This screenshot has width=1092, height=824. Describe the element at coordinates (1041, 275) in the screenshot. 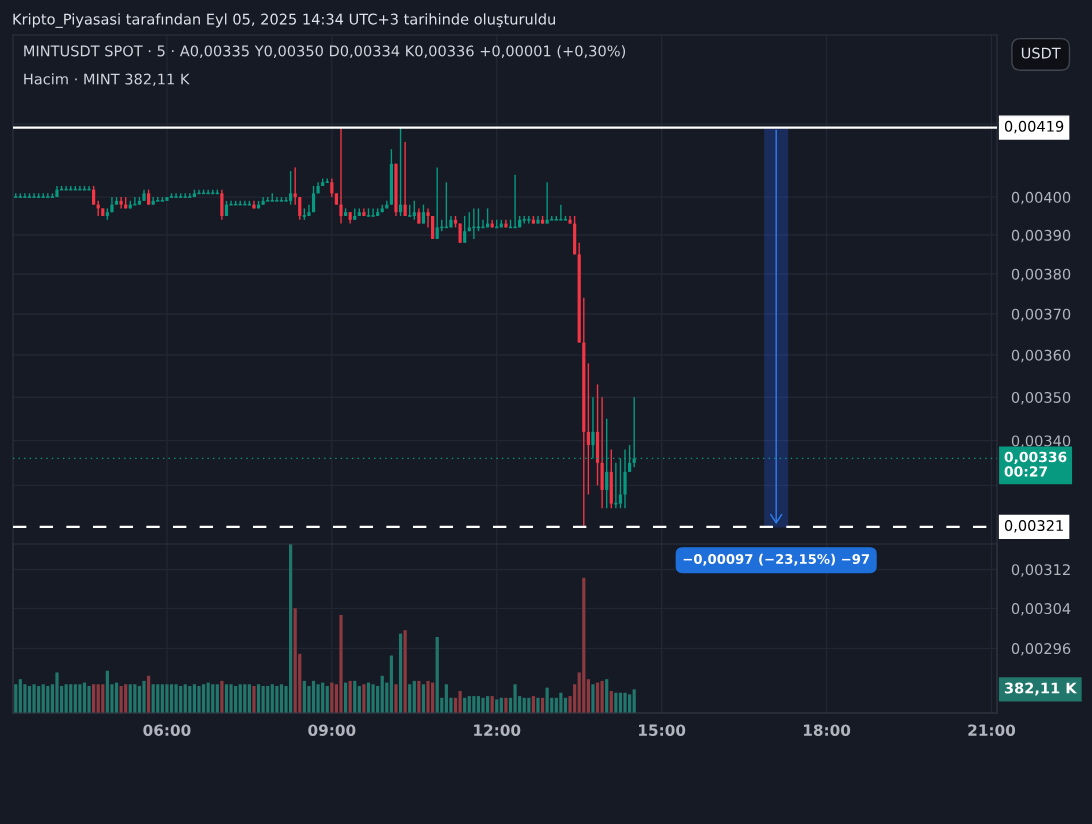

I see `y-tick-label: 0,00380` at that location.